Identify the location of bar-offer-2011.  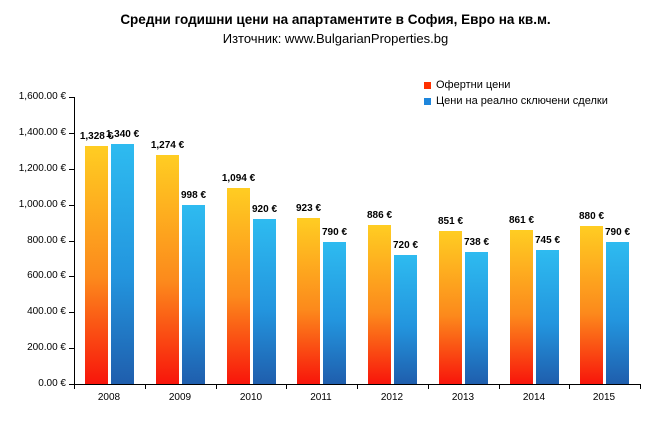
(308, 301).